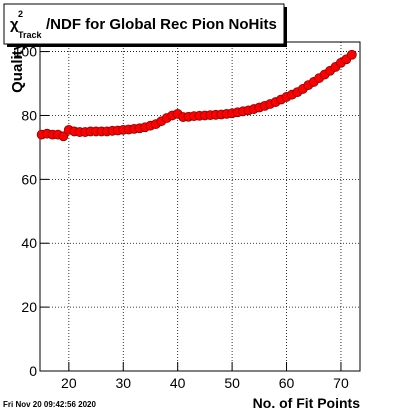  Describe the element at coordinates (29, 307) in the screenshot. I see `y-tick-label: 20` at that location.